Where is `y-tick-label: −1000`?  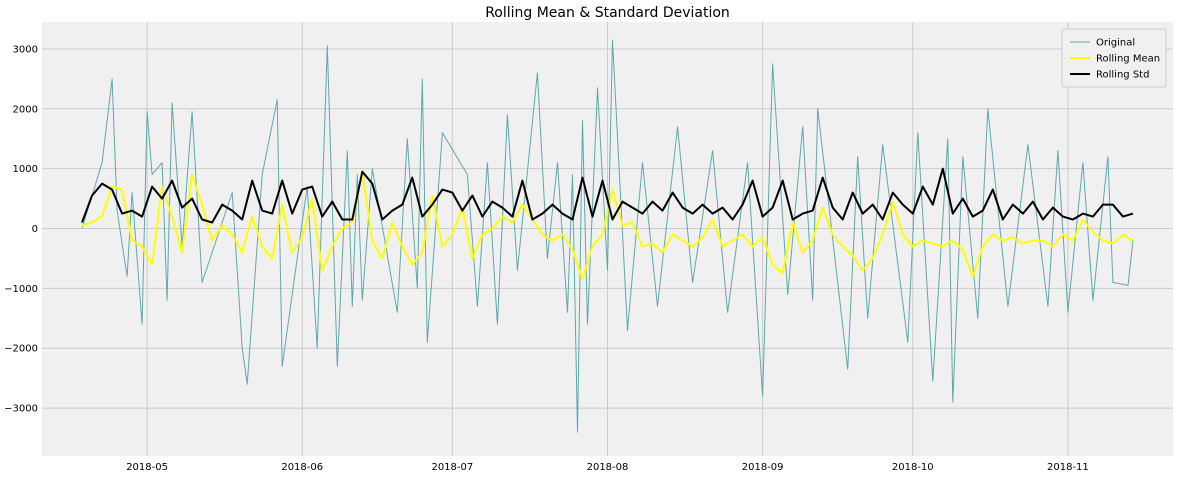 y-tick-label: −1000 is located at coordinates (21, 289).